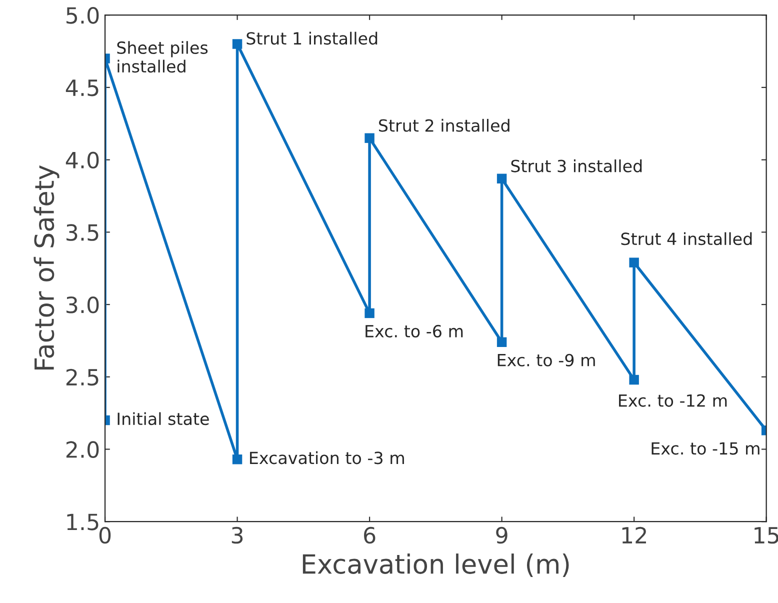 The image size is (778, 603). What do you see at coordinates (634, 535) in the screenshot?
I see `x-tick-label: 12` at bounding box center [634, 535].